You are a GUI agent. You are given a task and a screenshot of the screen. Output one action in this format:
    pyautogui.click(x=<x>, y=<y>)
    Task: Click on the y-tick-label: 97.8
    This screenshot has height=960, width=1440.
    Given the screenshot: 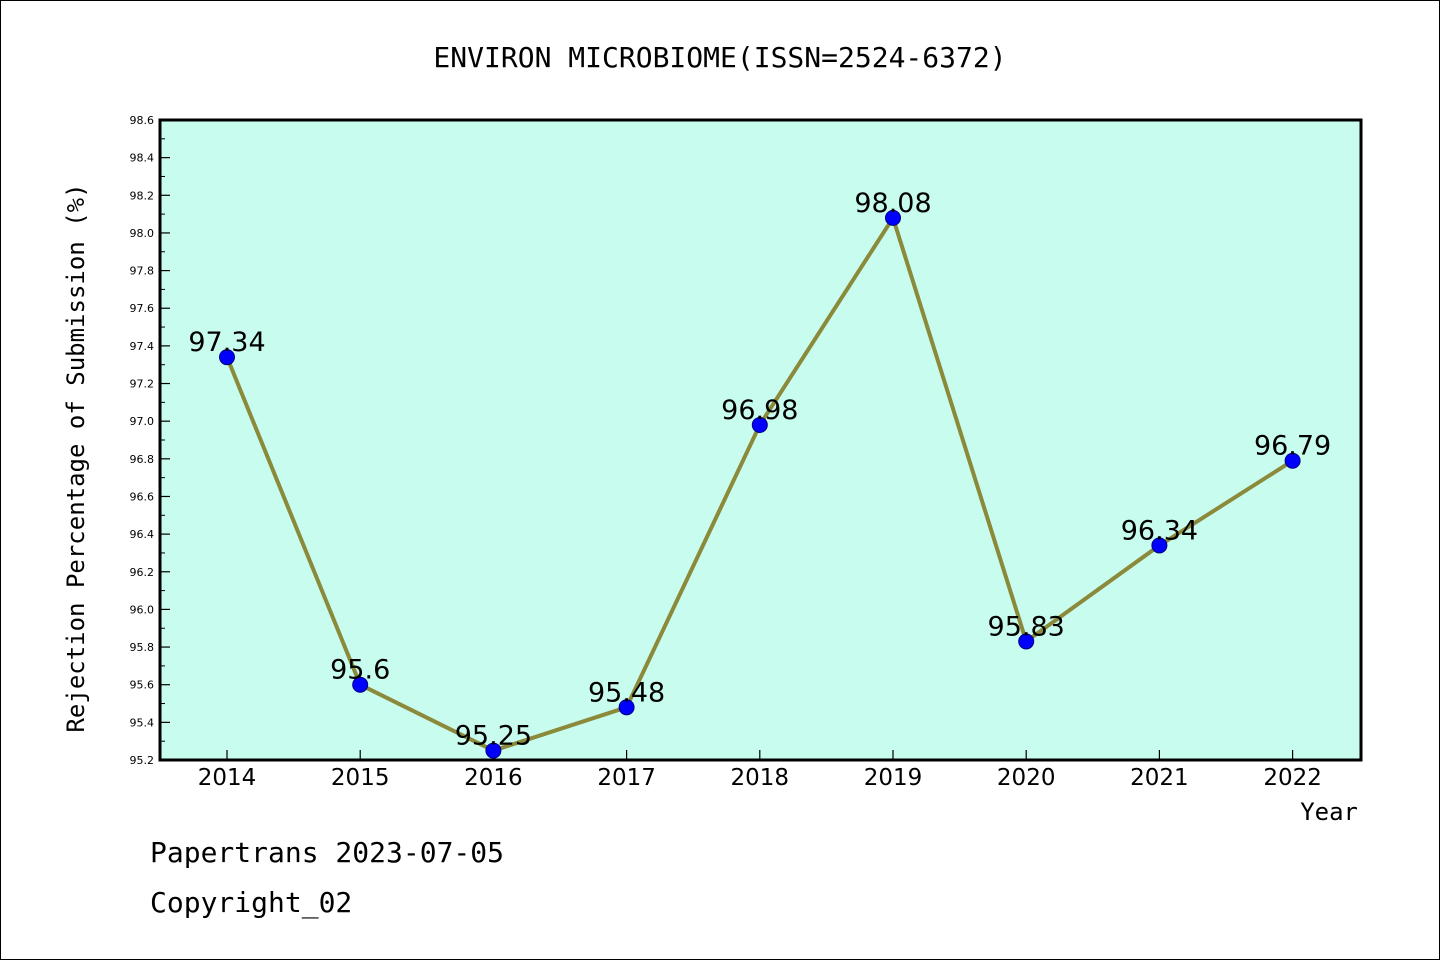 What is the action you would take?
    pyautogui.click(x=142, y=271)
    